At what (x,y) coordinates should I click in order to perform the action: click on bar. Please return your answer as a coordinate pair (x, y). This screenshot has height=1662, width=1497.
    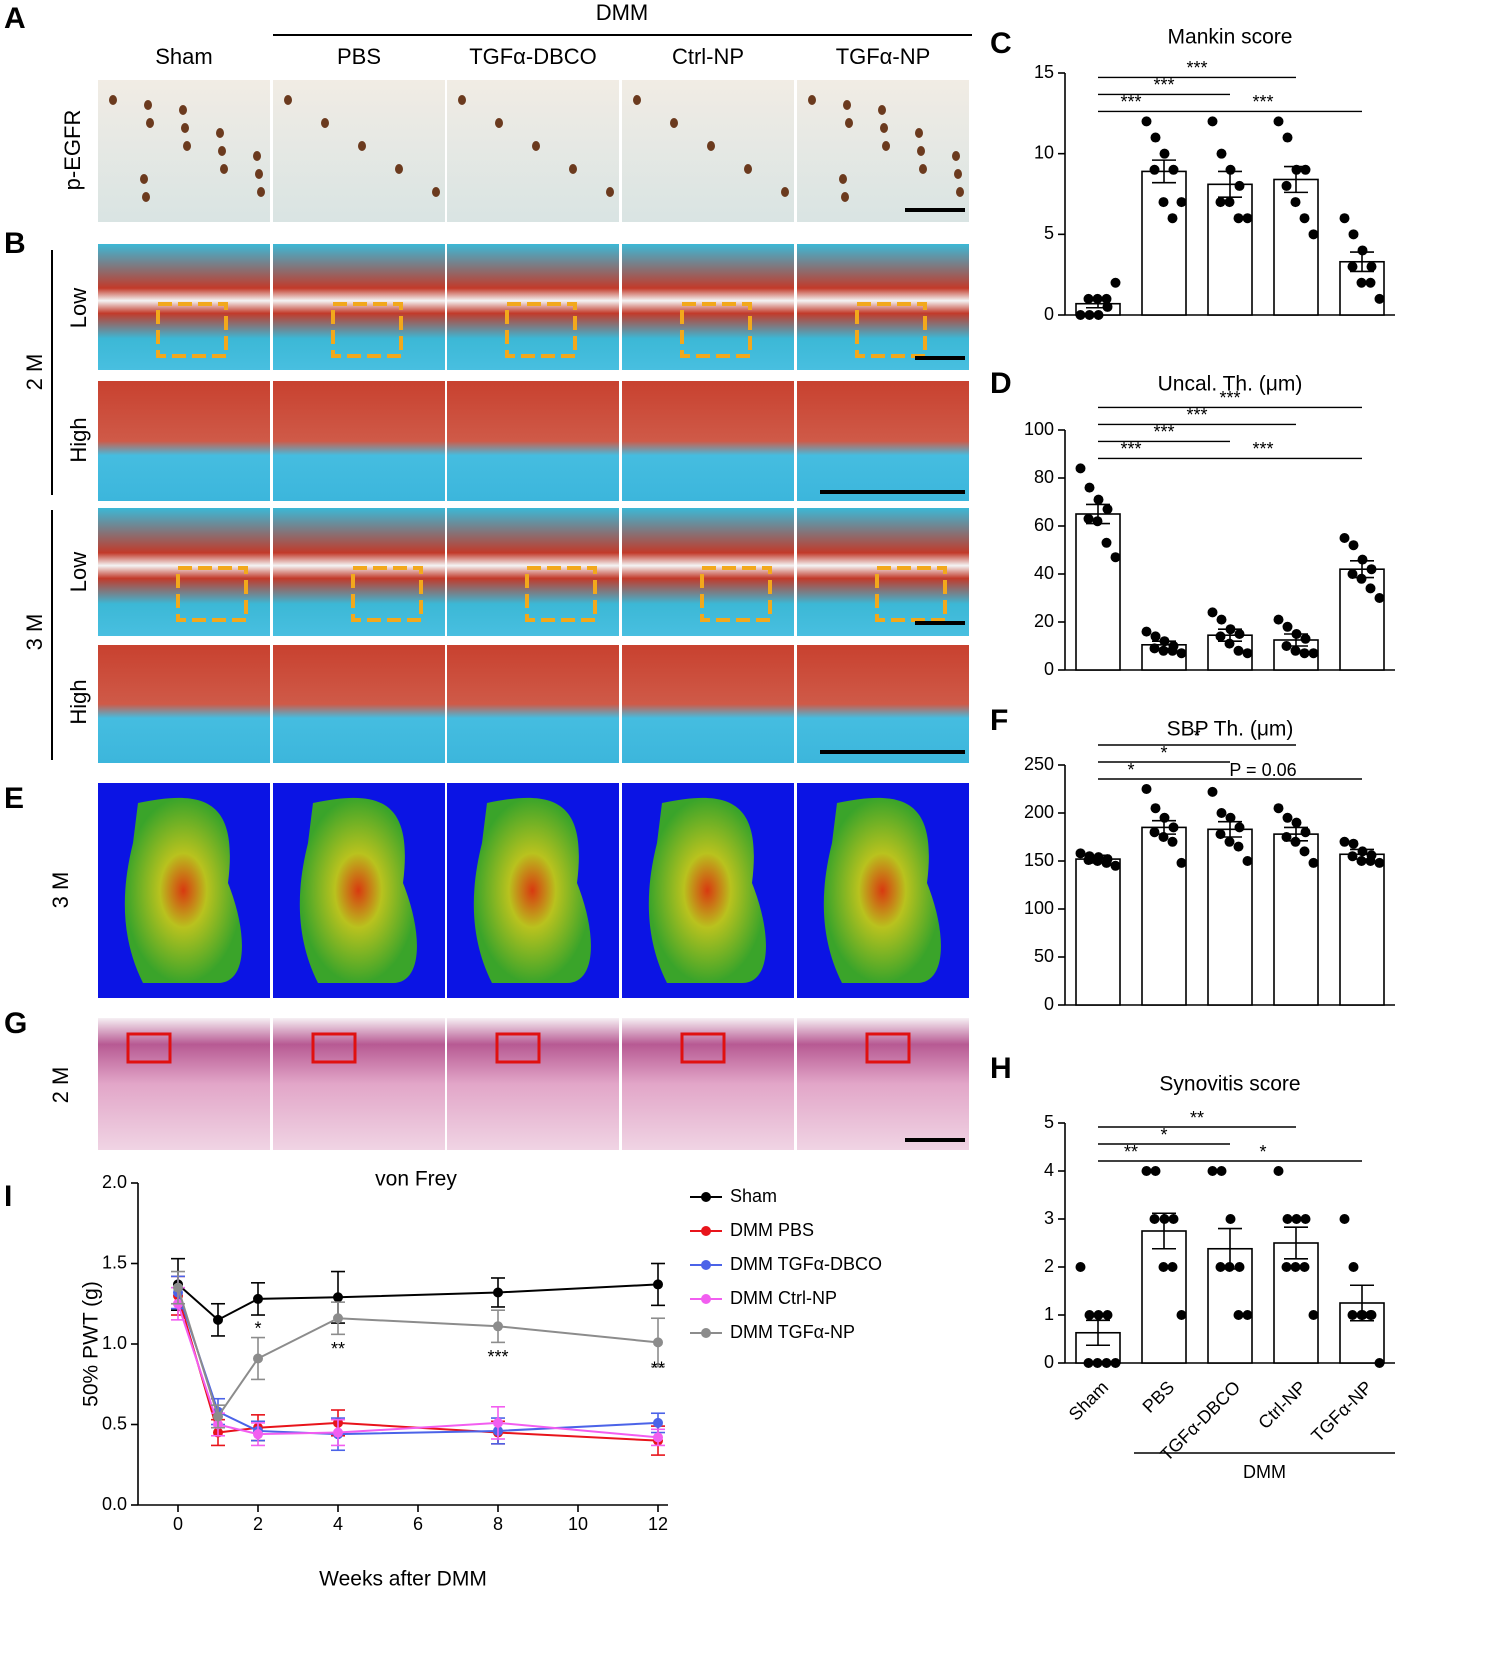
    Looking at the image, I should click on (1296, 1303).